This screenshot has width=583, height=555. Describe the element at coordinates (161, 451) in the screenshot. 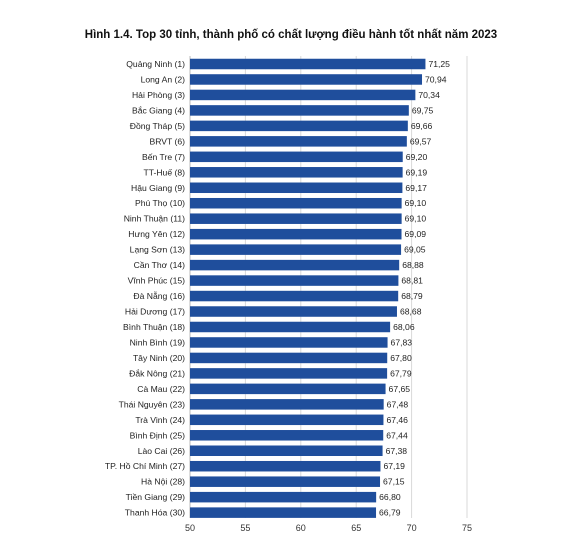

I see `category-label: Lào Cai (26)` at that location.